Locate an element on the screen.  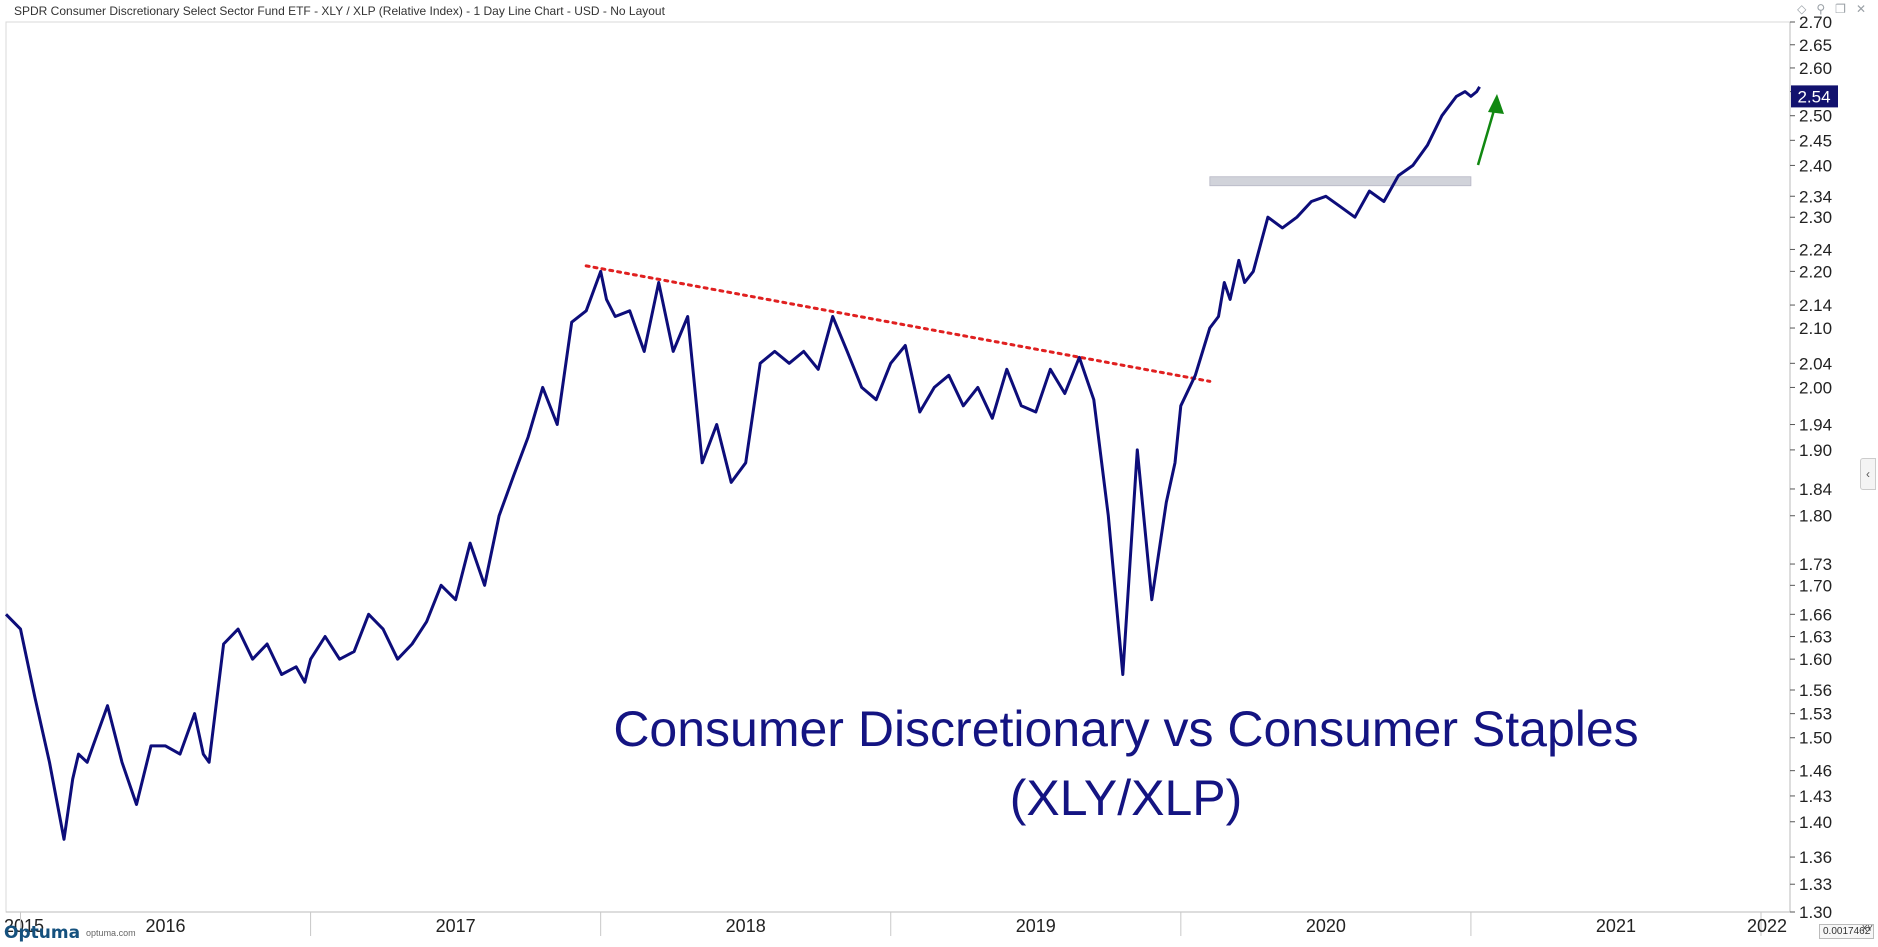
y-tick-label: 1.30 is located at coordinates (1815, 912).